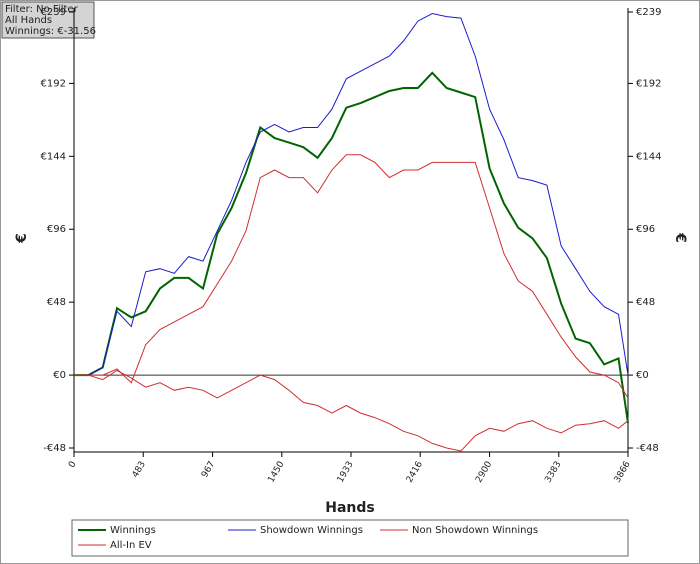 This screenshot has height=564, width=700. Describe the element at coordinates (50, 31) in the screenshot. I see `info-winnings: Winnings: €-31.56` at that location.